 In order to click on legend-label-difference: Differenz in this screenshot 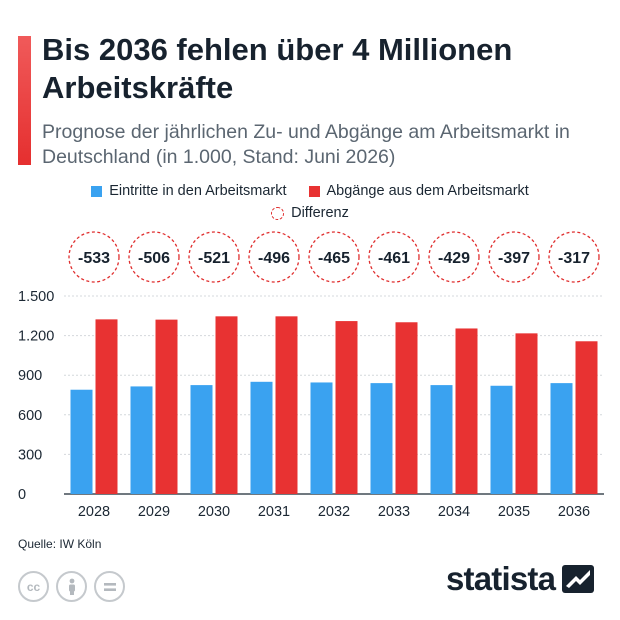, I will do `click(320, 213)`.